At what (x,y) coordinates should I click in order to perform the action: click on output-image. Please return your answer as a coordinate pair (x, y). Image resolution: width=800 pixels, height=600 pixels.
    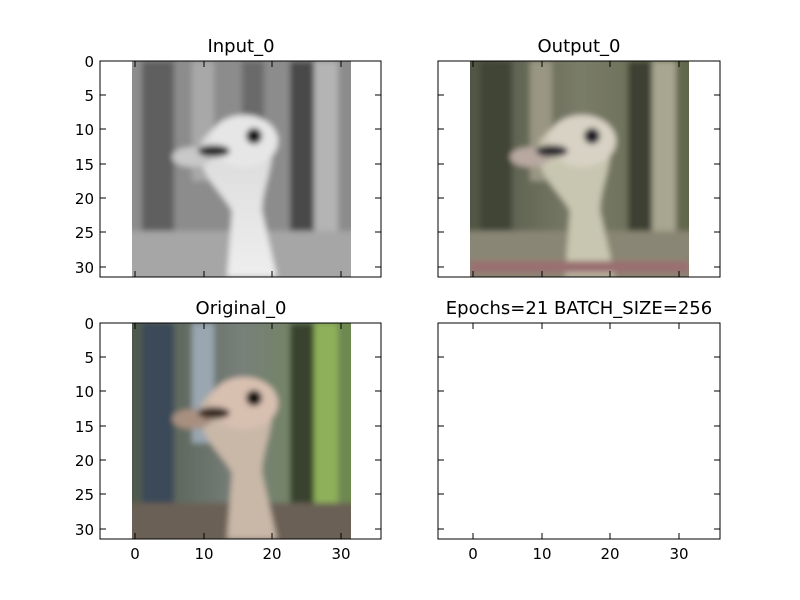
    Looking at the image, I should click on (579, 169).